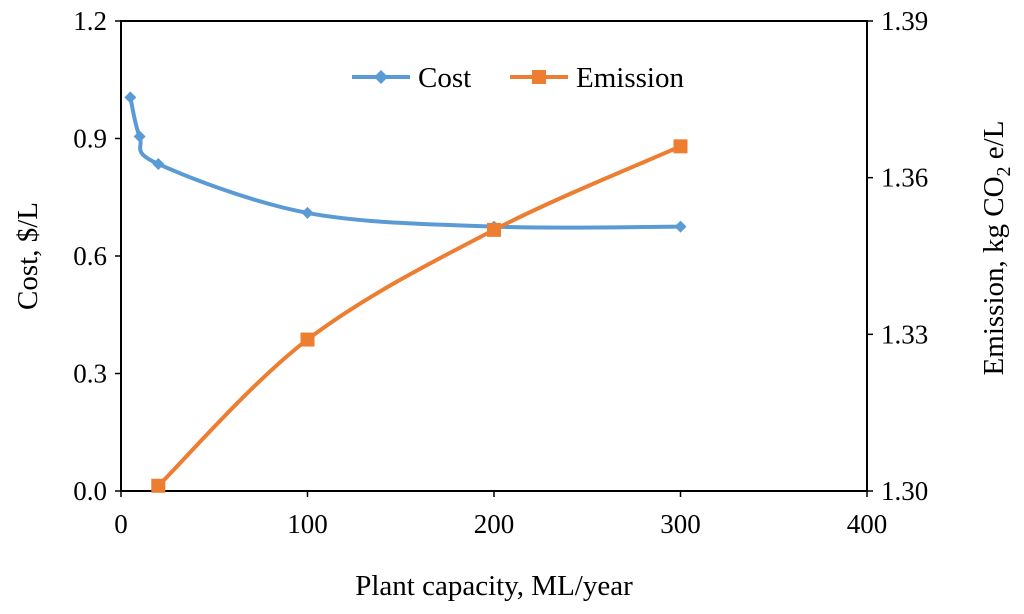  I want to click on x-tick-label: 400, so click(867, 524).